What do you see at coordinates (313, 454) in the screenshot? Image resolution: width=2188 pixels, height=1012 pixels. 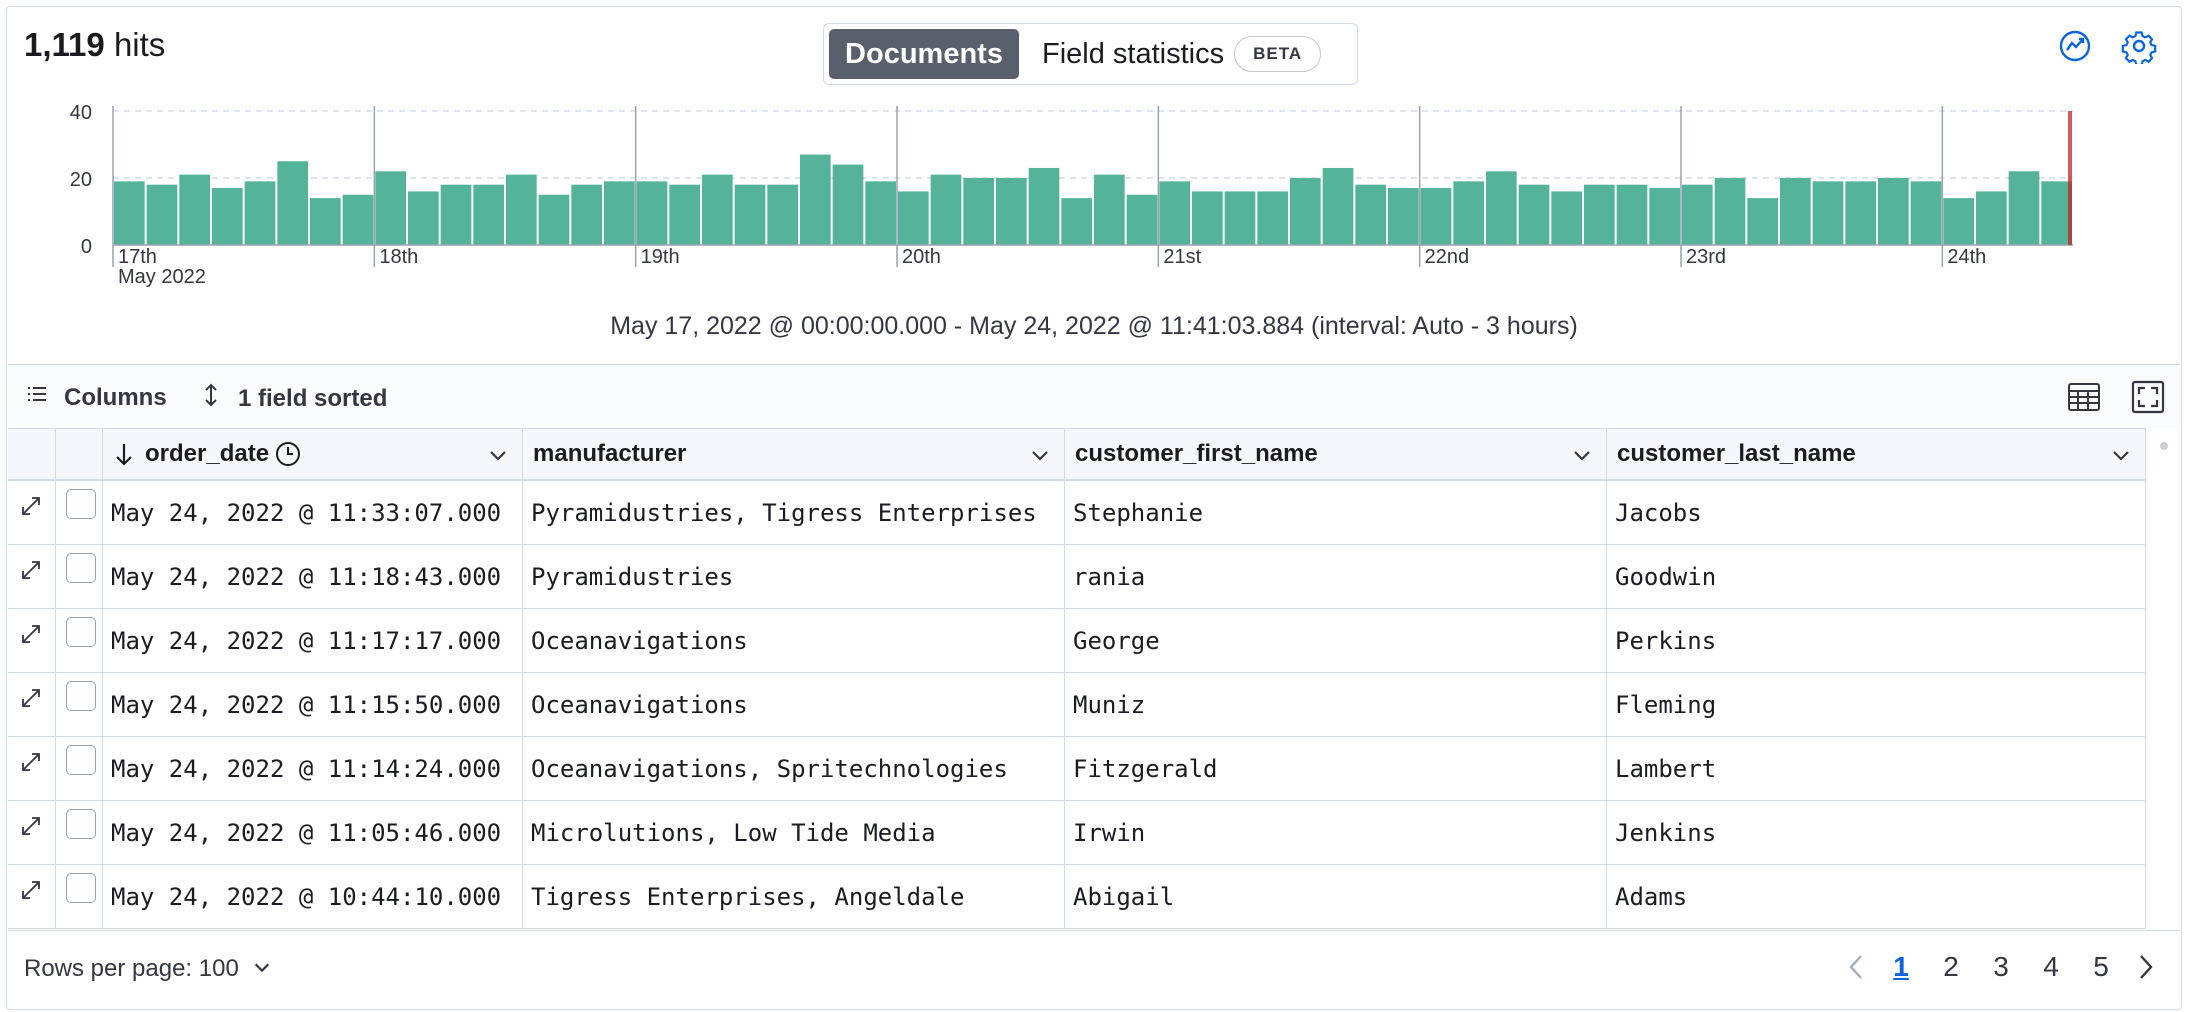 I see `column-header-order-date: order_date` at bounding box center [313, 454].